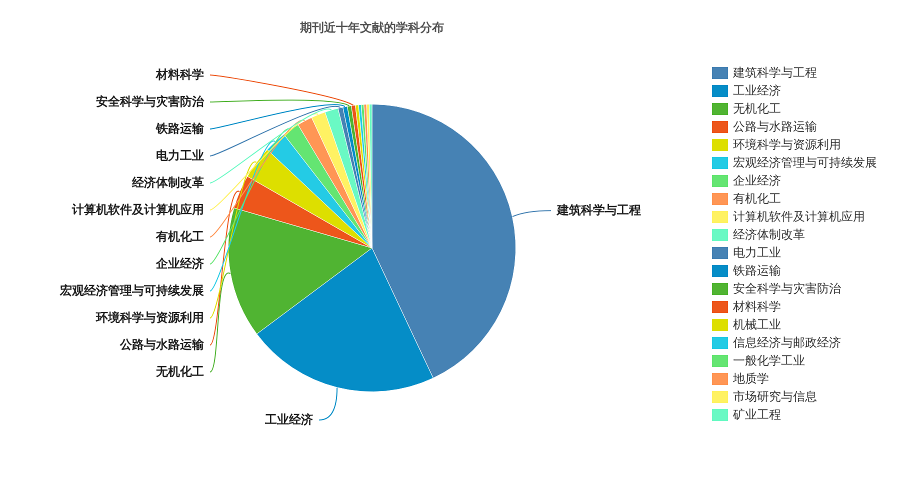 The image size is (903, 490). I want to click on legend-label: 电力工业, so click(757, 252).